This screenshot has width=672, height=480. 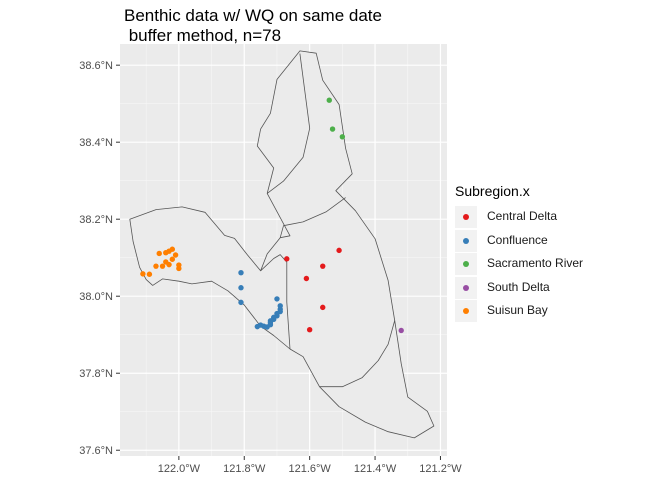 I want to click on legend-label: South Delta, so click(x=518, y=286).